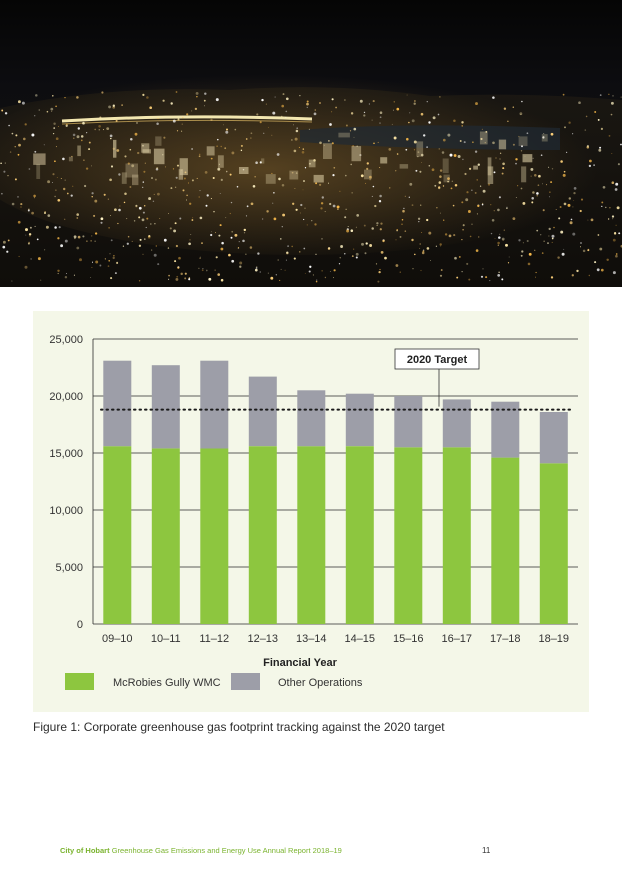 The width and height of the screenshot is (622, 880). Describe the element at coordinates (66, 340) in the screenshot. I see `y-tick-label: 25,000` at that location.